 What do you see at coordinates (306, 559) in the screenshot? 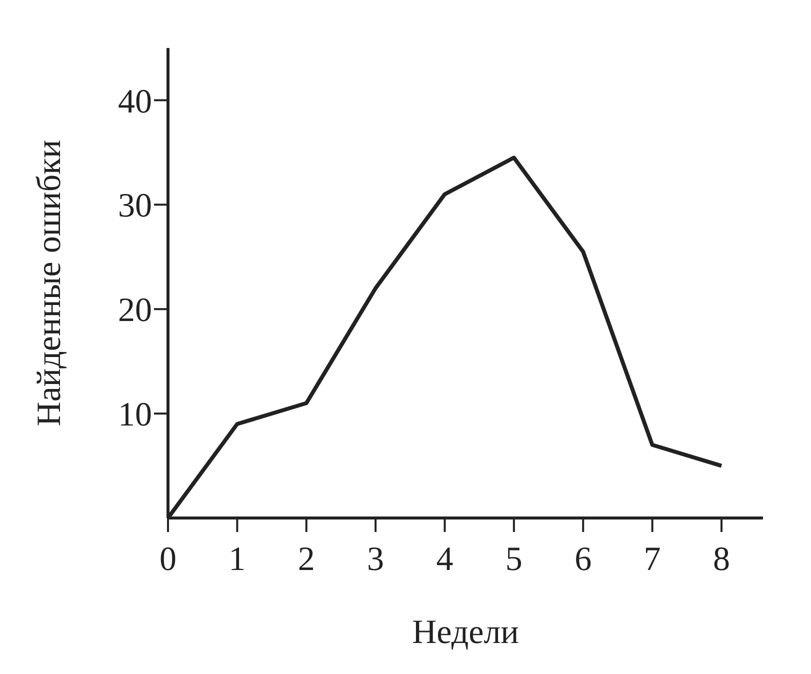
I see `x-tick-label: 2` at bounding box center [306, 559].